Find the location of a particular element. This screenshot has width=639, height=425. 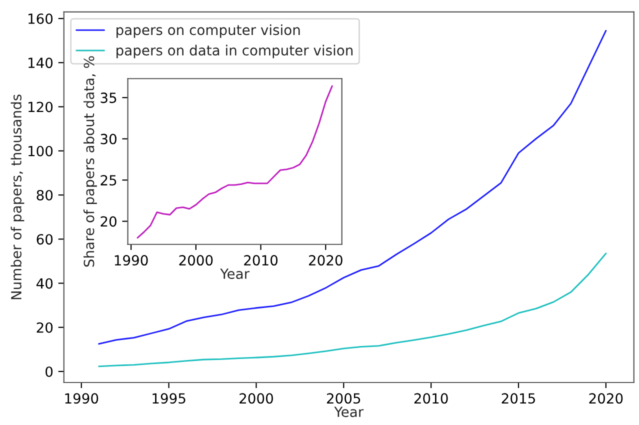

x-tick-label: 2015 is located at coordinates (518, 398).